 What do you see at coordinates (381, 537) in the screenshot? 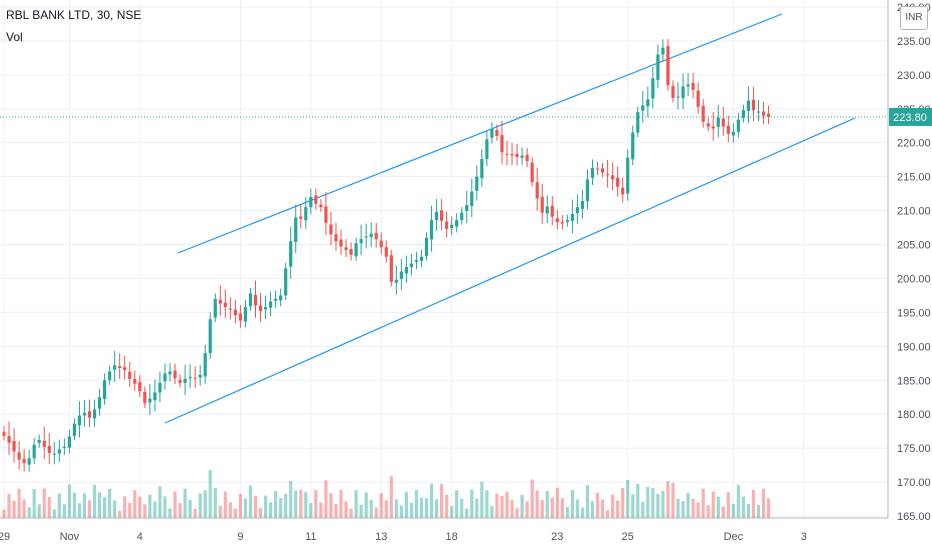
I see `time-tick-label: 13` at bounding box center [381, 537].